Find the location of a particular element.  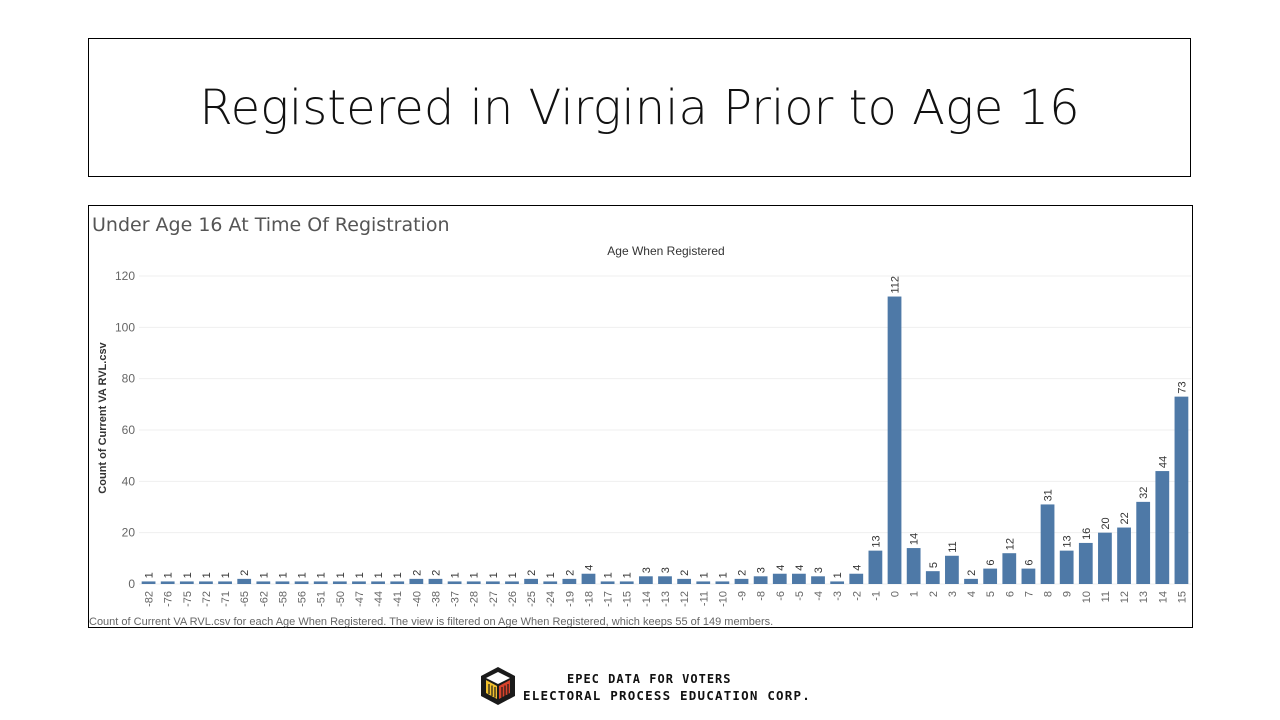

data-label: 44 is located at coordinates (1163, 462).